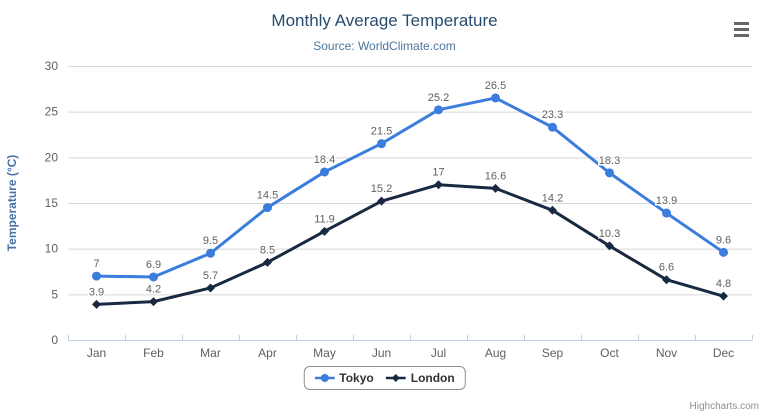  Describe the element at coordinates (54, 340) in the screenshot. I see `y-axis-tick-label: 0` at that location.